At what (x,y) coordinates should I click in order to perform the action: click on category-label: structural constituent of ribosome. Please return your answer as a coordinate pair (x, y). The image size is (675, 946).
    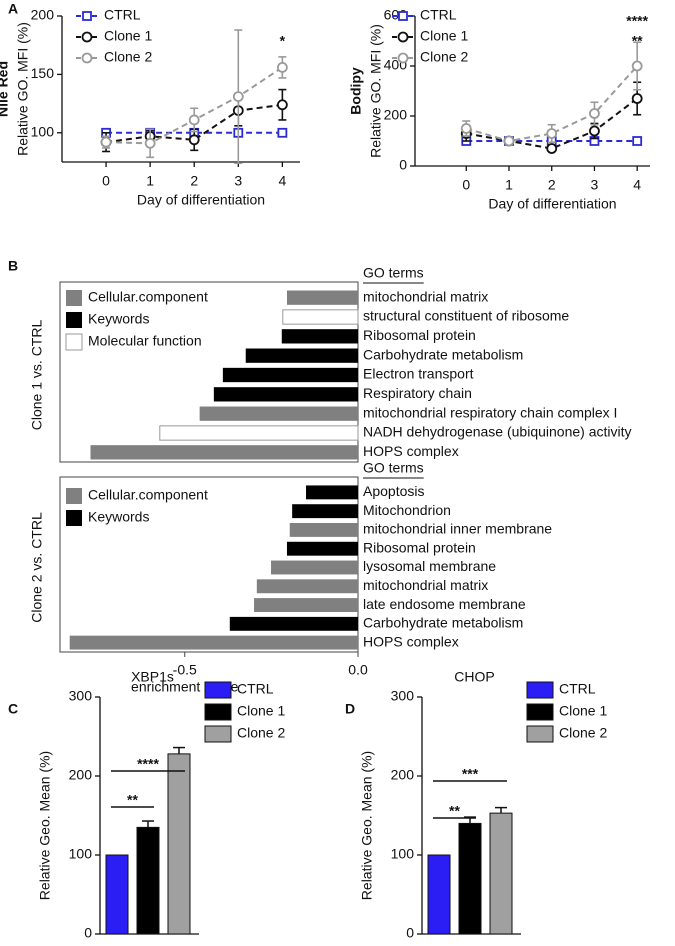
    Looking at the image, I should click on (466, 316).